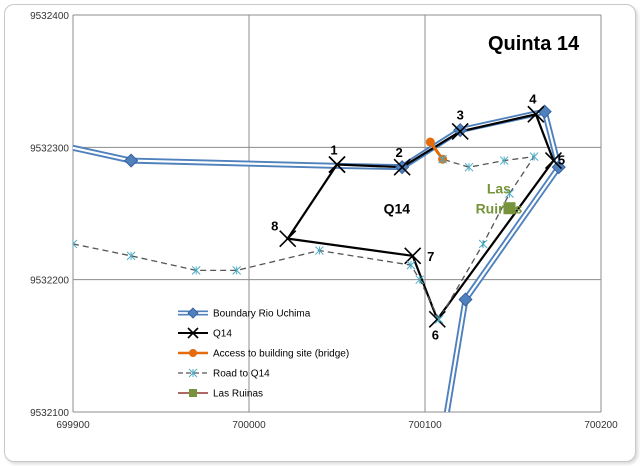 The width and height of the screenshot is (640, 466). What do you see at coordinates (49, 413) in the screenshot?
I see `y-tick-label: 9532100` at bounding box center [49, 413].